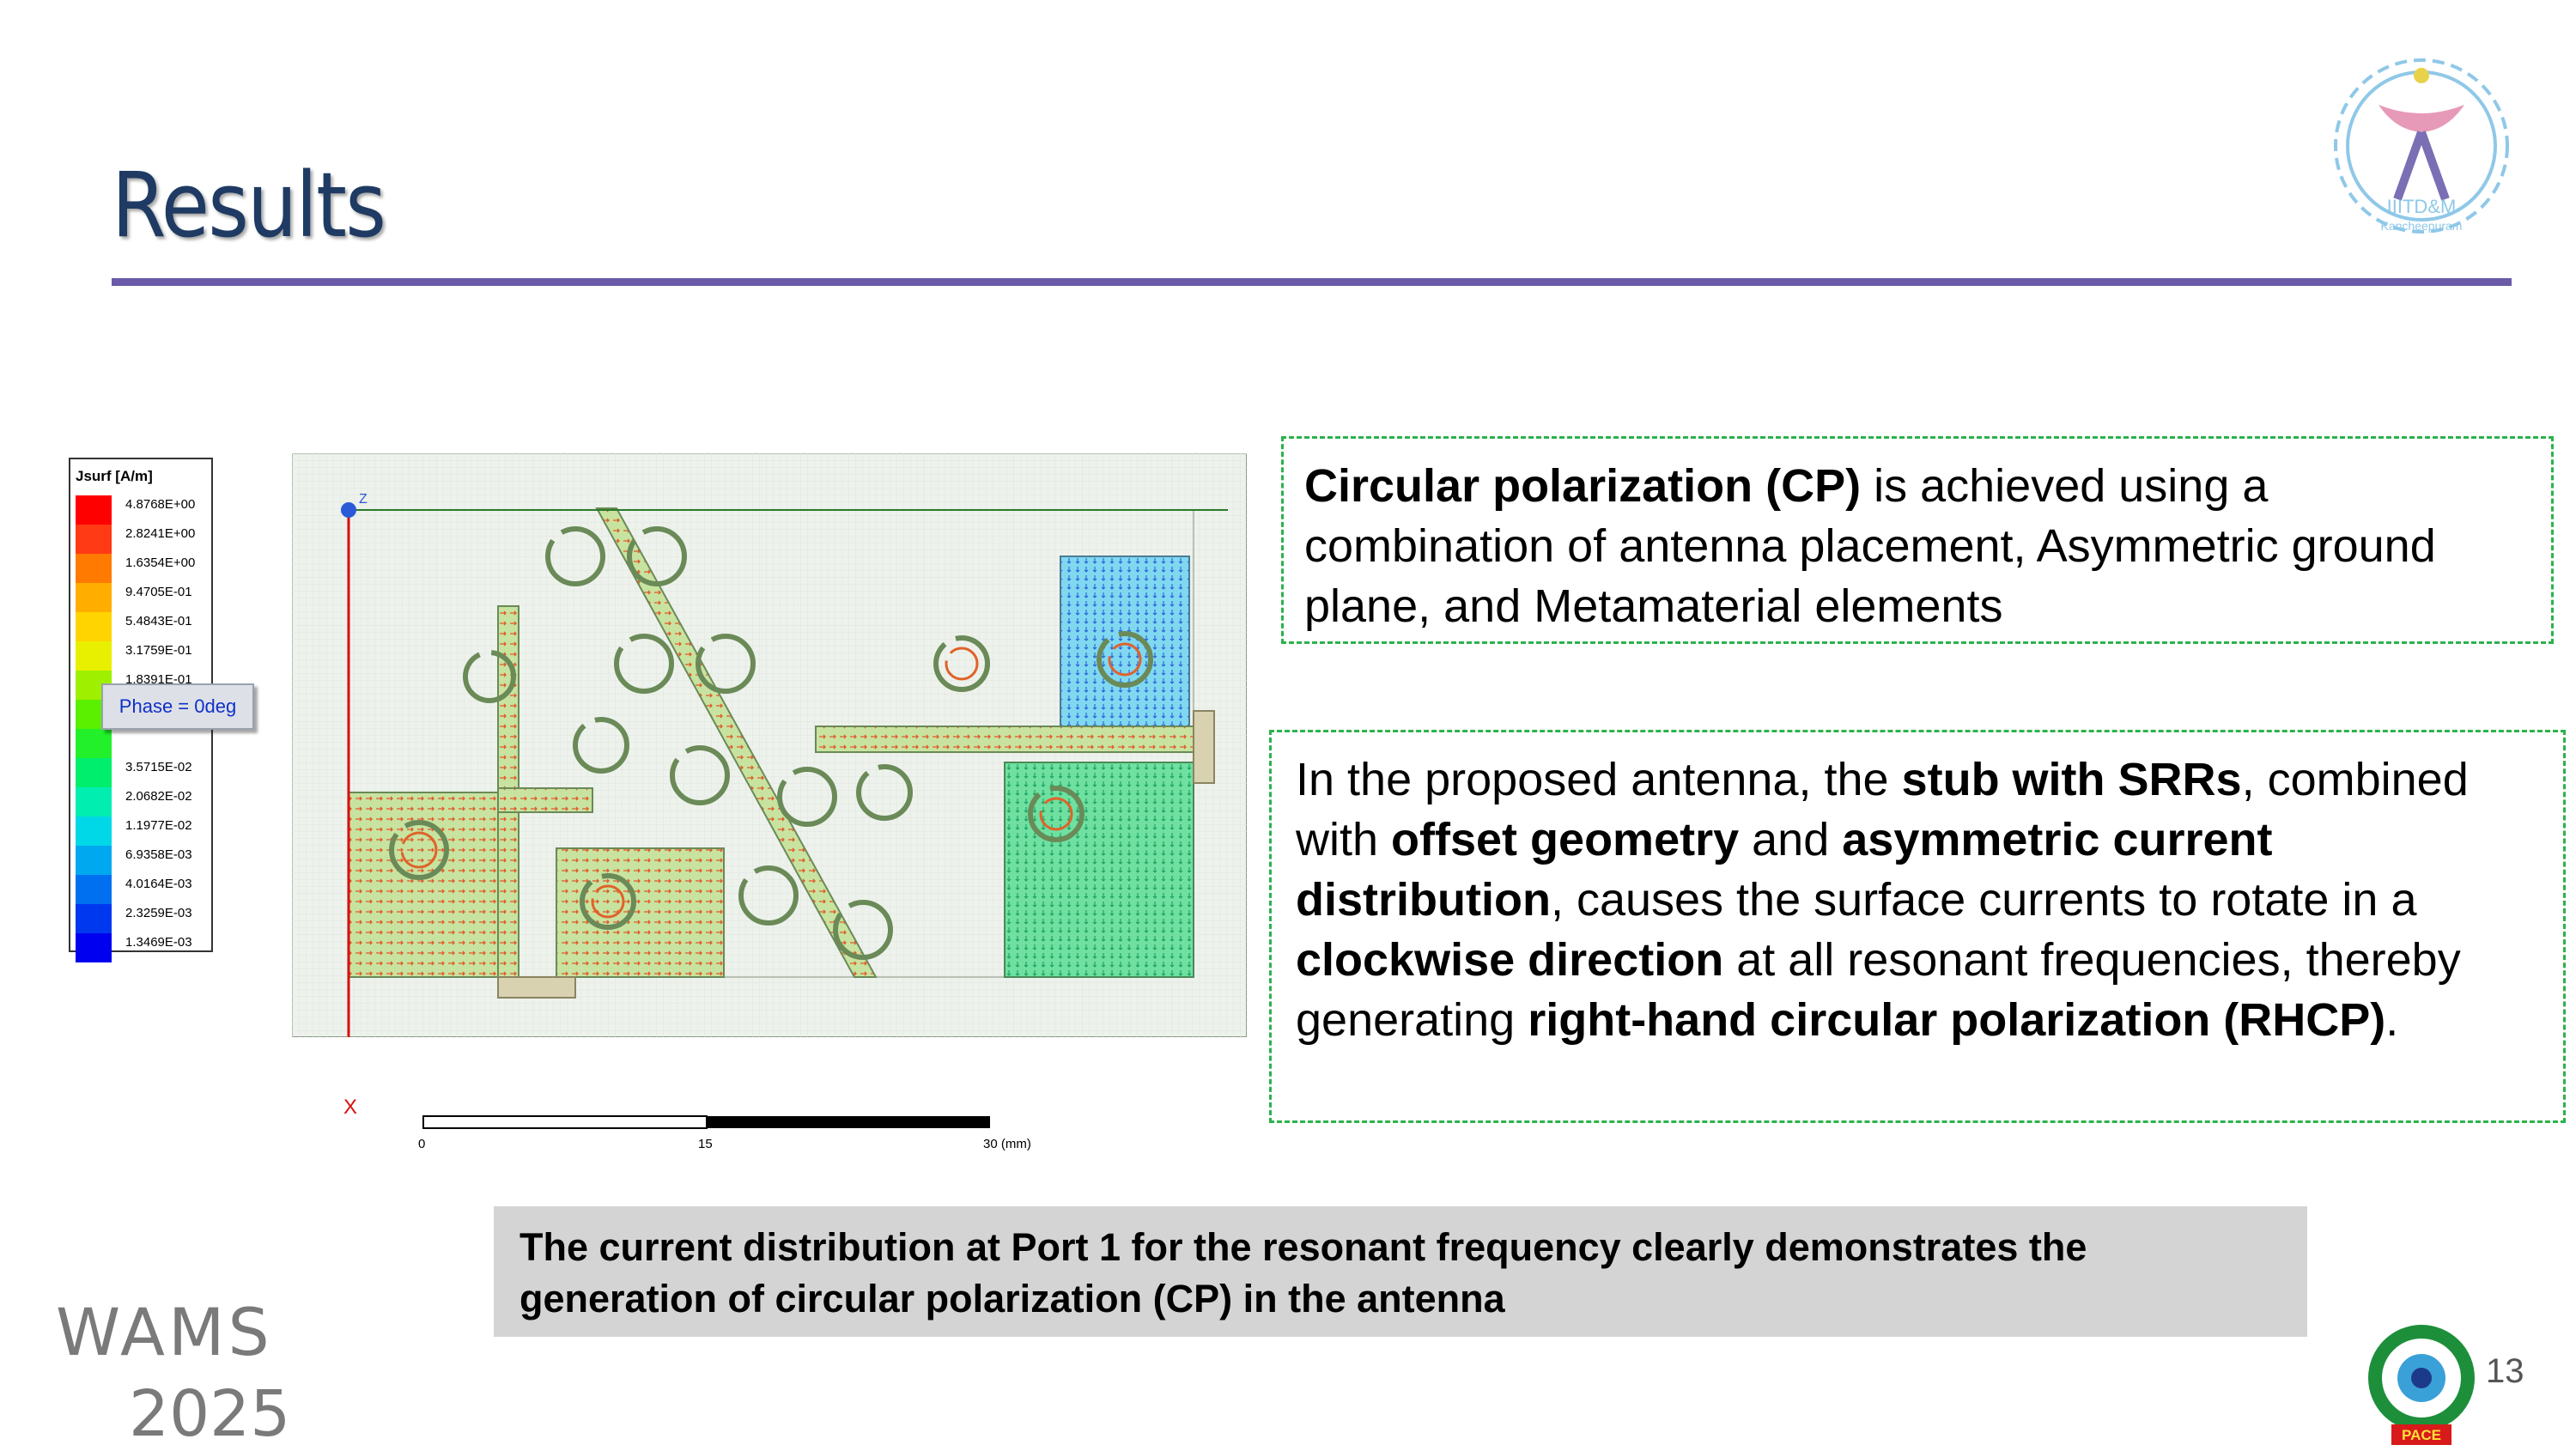 Image resolution: width=2576 pixels, height=1451 pixels. Describe the element at coordinates (2421, 1435) in the screenshot. I see `svg-text: PACE` at that location.